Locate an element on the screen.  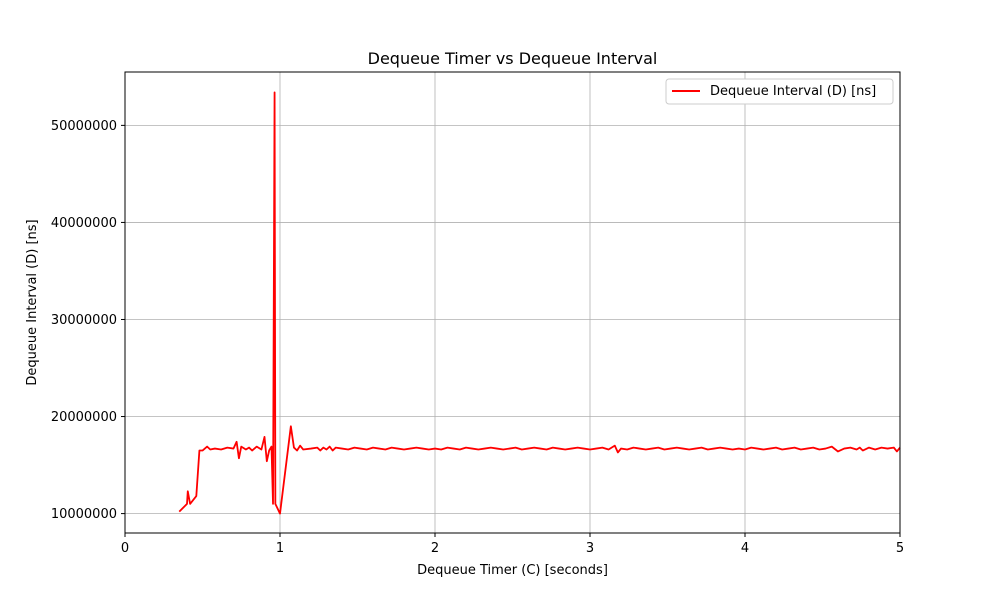
x-tick-label: 4 is located at coordinates (745, 548).